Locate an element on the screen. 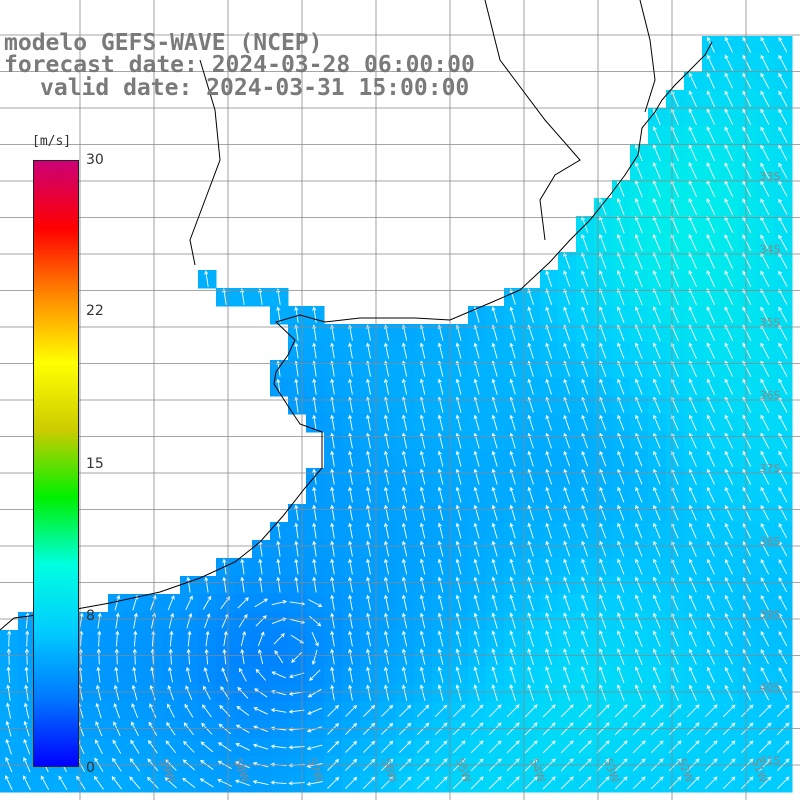  colorbar-units: [m/s] is located at coordinates (52, 141).